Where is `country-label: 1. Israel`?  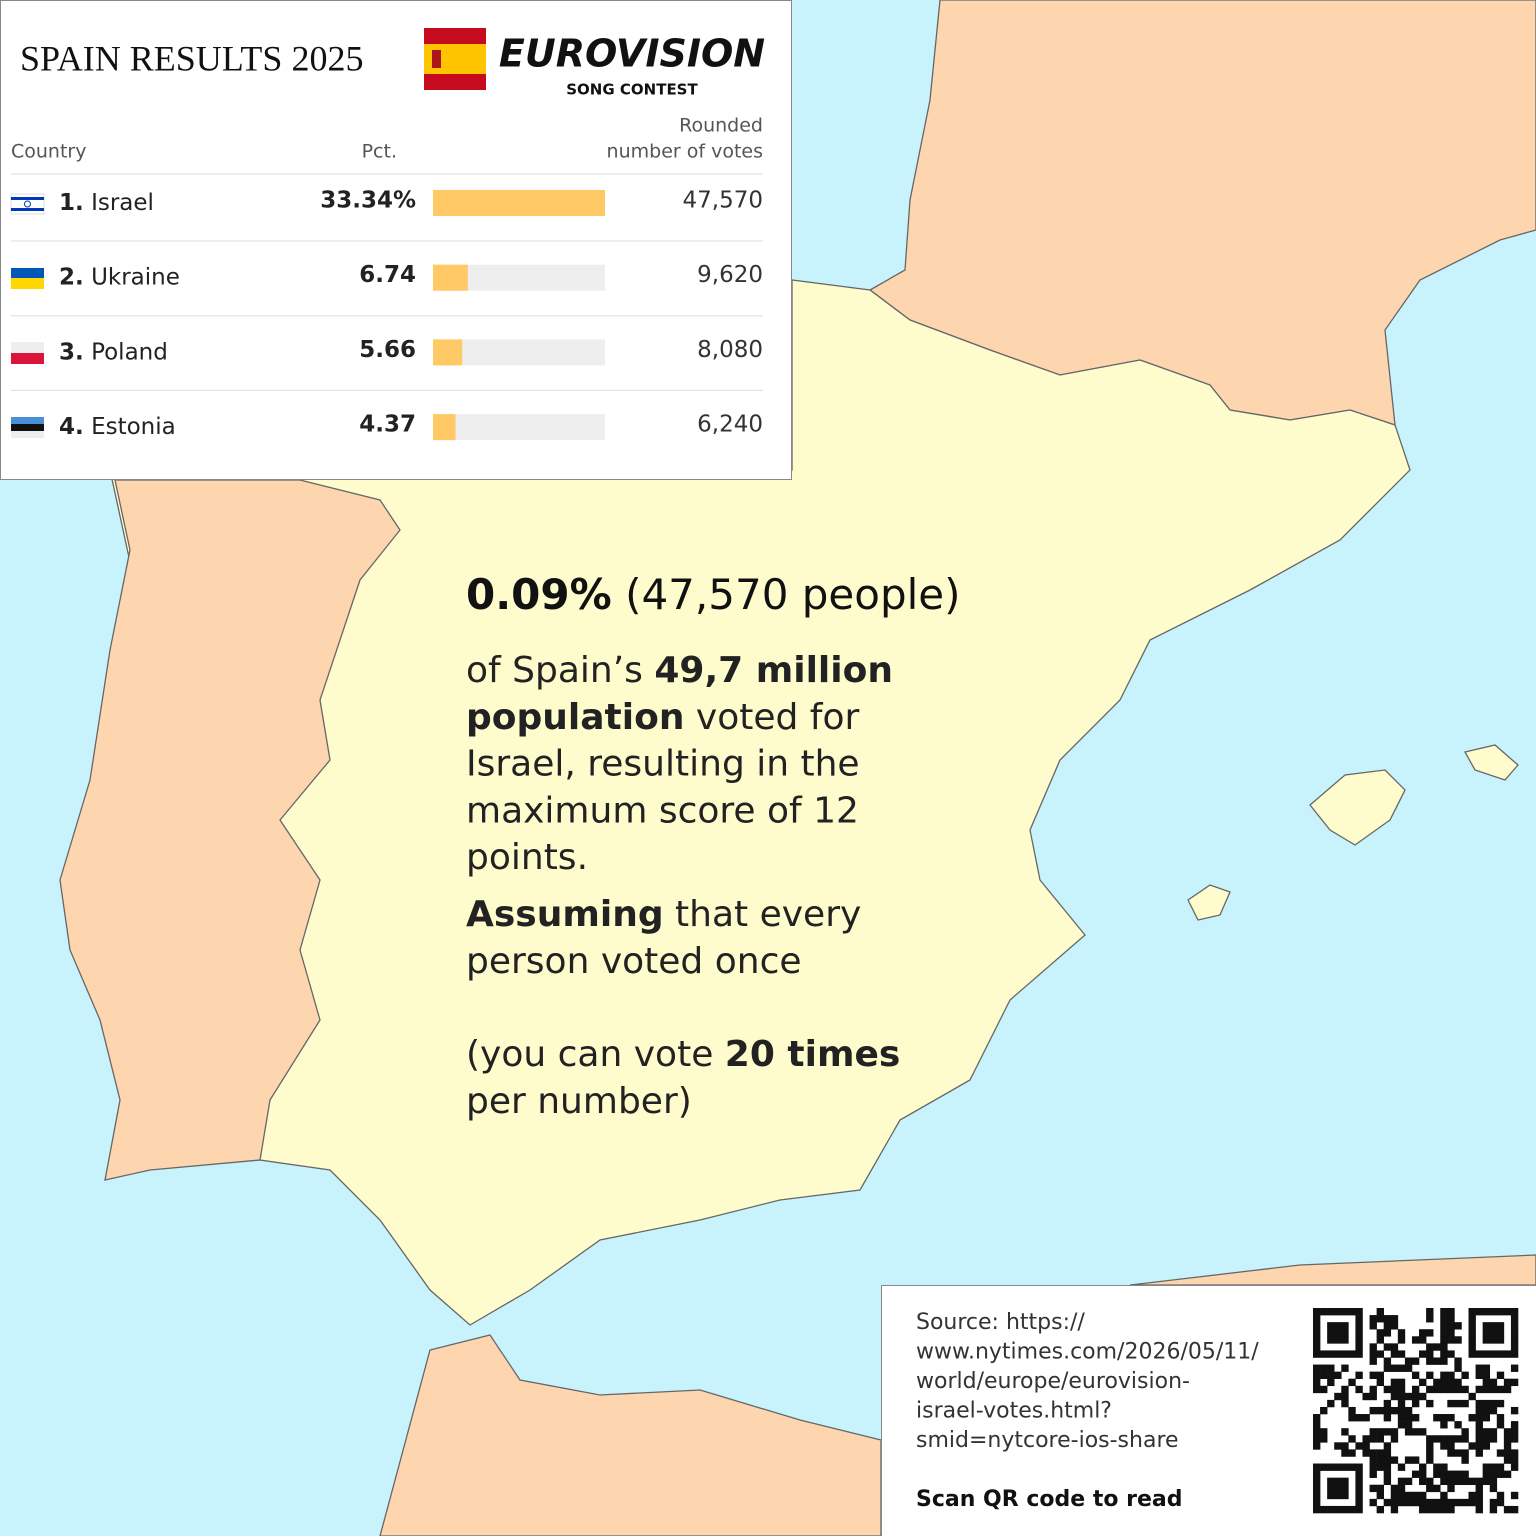 country-label: 1. Israel is located at coordinates (106, 203).